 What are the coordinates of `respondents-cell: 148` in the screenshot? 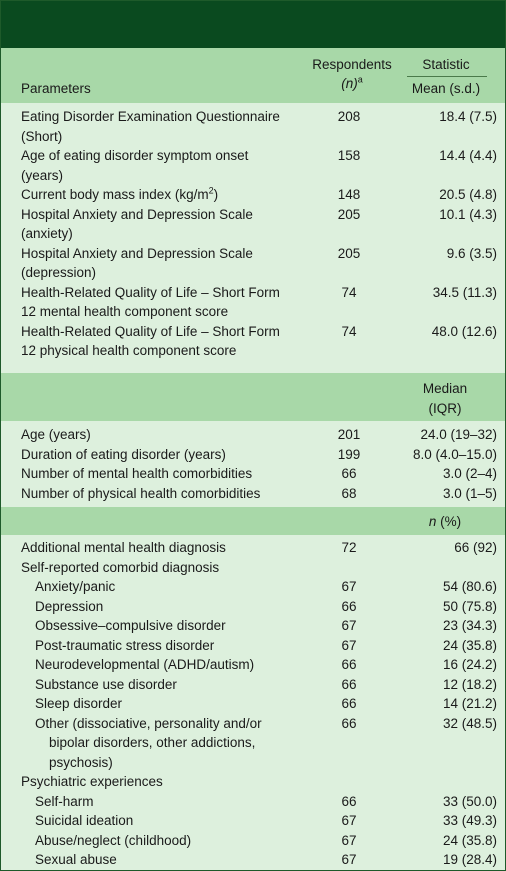 It's located at (349, 194).